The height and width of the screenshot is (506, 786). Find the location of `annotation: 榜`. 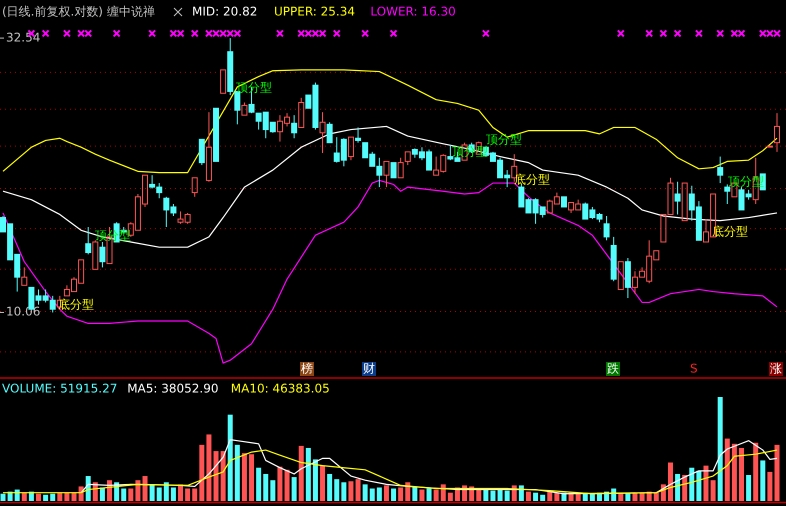

annotation: 榜 is located at coordinates (307, 368).